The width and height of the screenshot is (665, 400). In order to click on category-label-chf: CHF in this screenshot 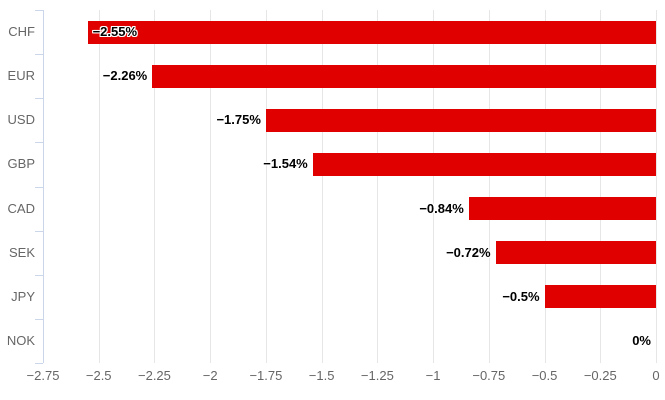, I will do `click(21, 32)`.